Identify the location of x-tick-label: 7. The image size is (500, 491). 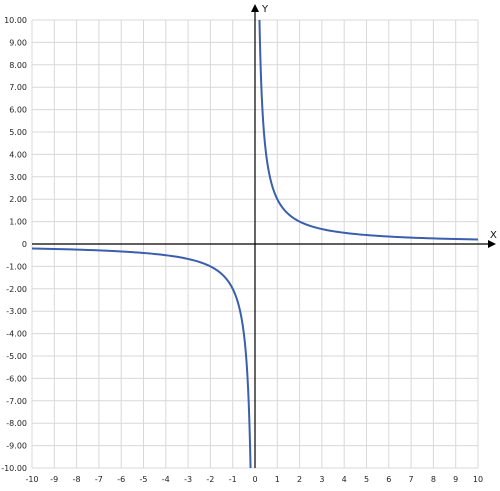
(411, 479).